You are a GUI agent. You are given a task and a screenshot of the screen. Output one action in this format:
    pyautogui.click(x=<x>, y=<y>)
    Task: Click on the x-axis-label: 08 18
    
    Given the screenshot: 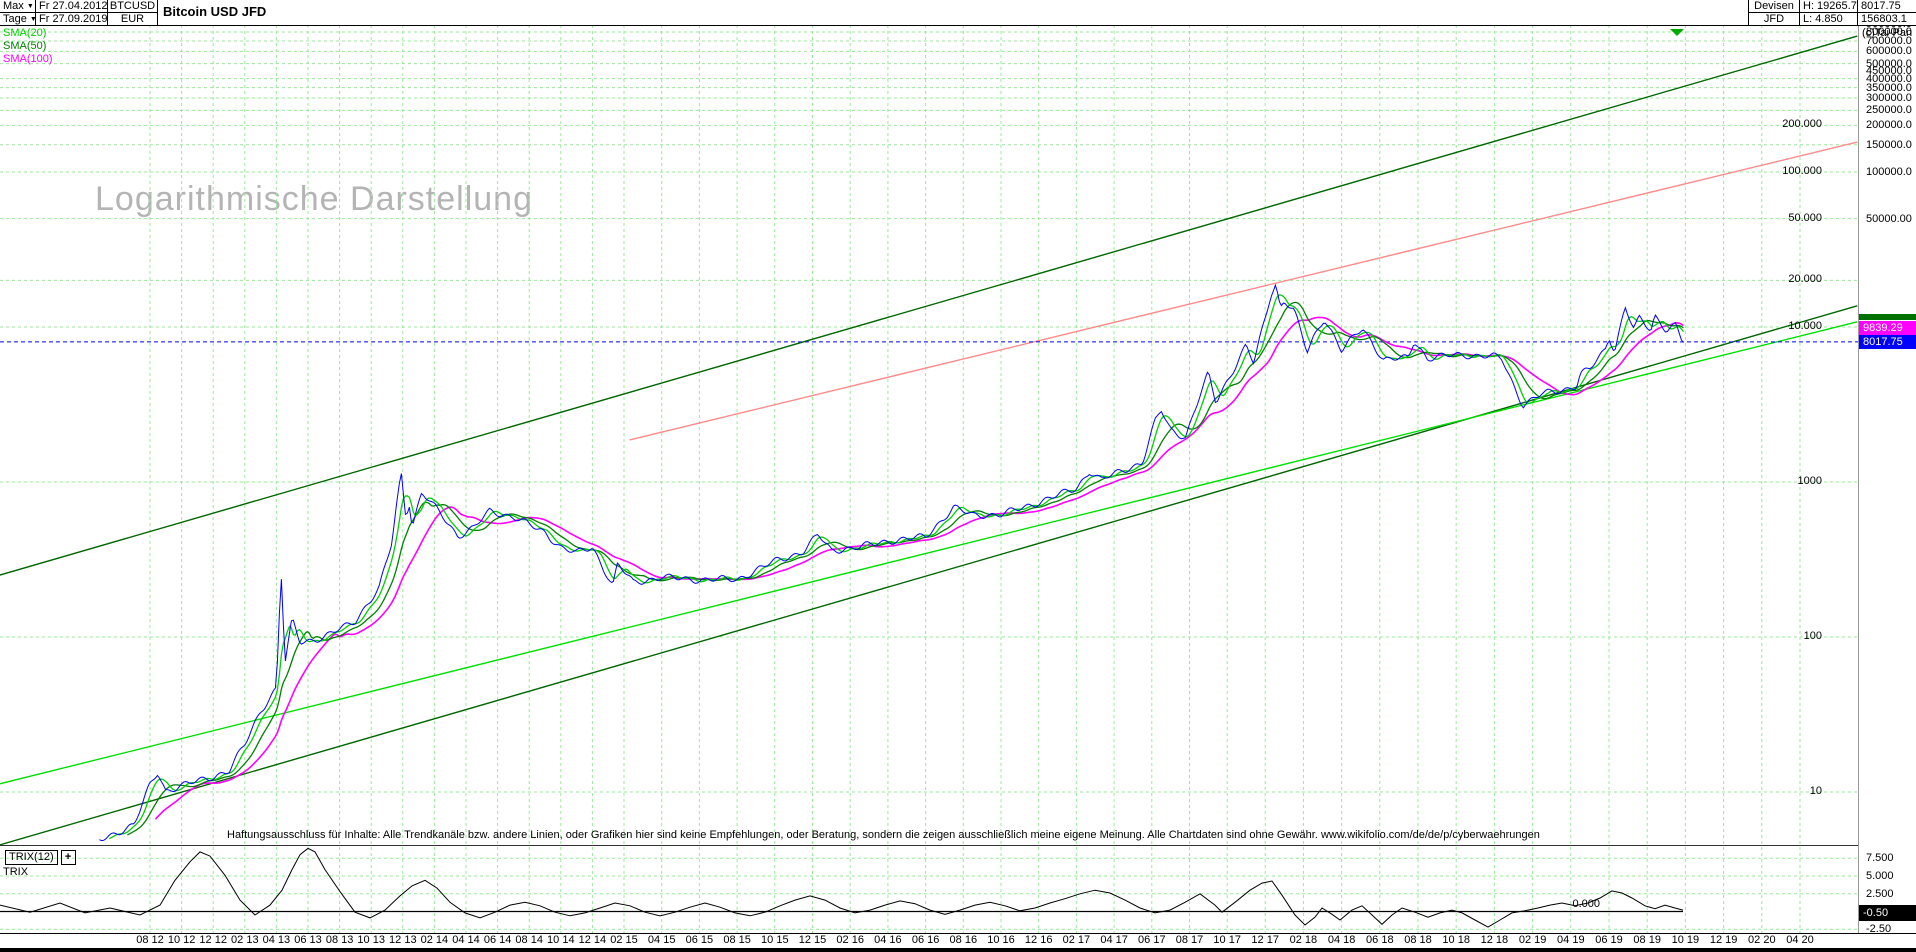 What is the action you would take?
    pyautogui.click(x=1418, y=940)
    